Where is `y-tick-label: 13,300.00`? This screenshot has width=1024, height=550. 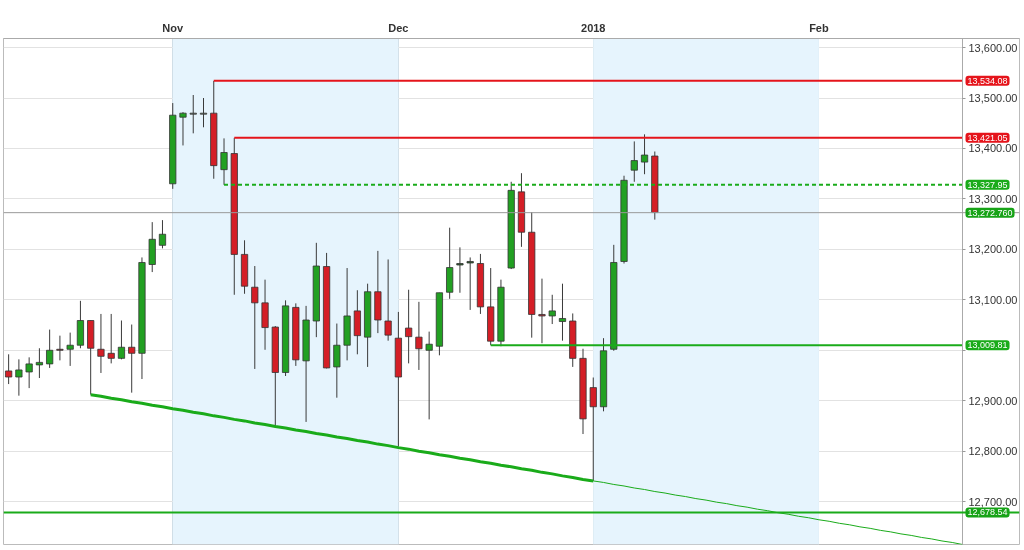 y-tick-label: 13,300.00 is located at coordinates (993, 198).